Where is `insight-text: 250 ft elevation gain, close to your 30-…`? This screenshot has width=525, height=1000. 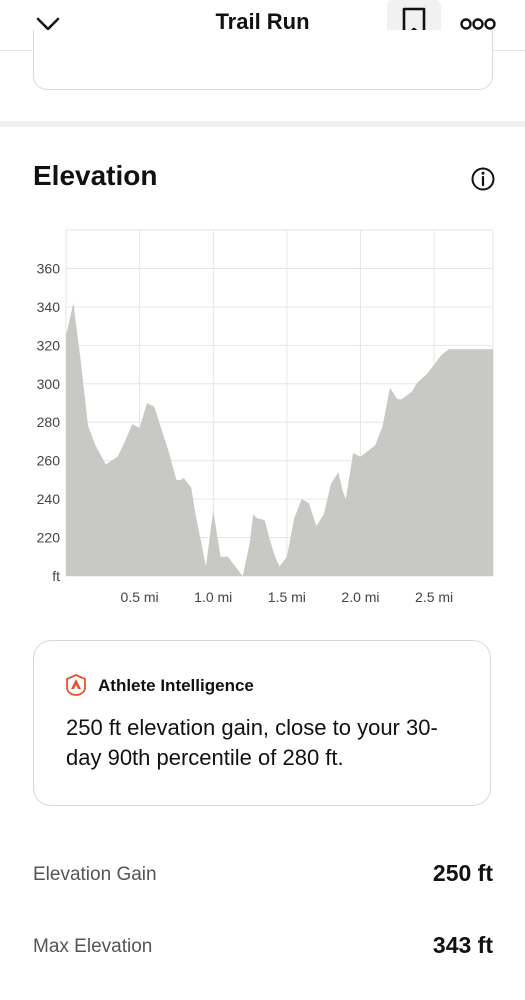 insight-text: 250 ft elevation gain, close to your 30-… is located at coordinates (252, 742).